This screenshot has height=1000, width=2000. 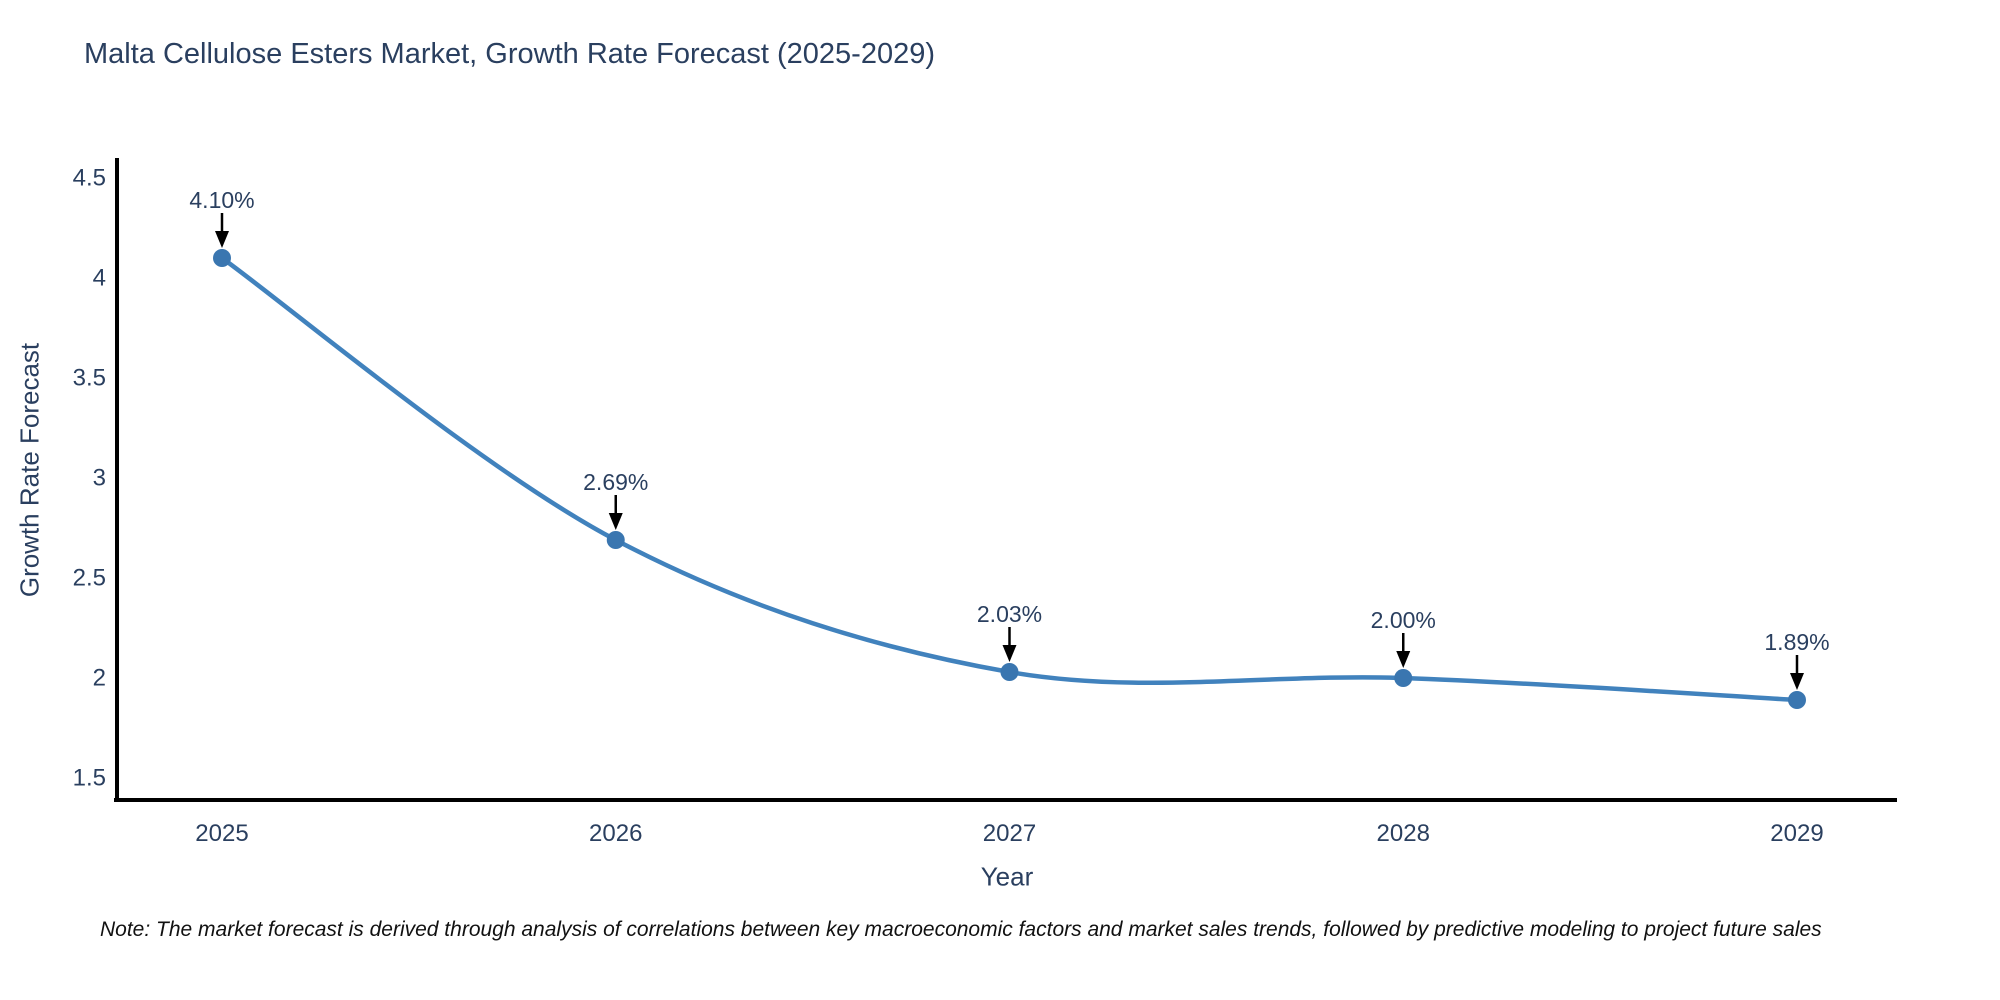 What do you see at coordinates (89, 578) in the screenshot?
I see `y-tick-label: 2.5` at bounding box center [89, 578].